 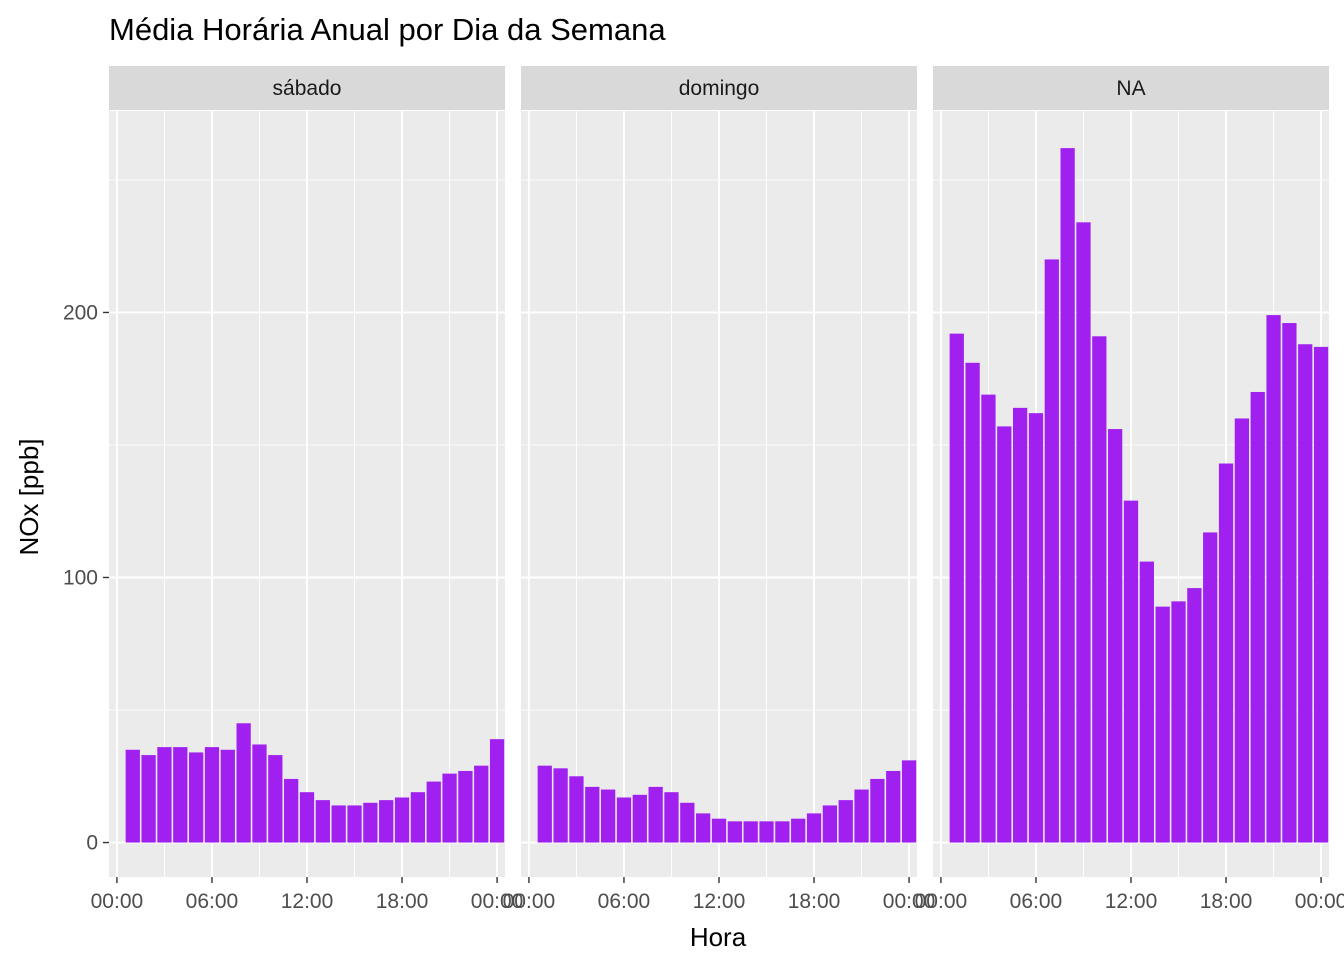 What do you see at coordinates (29, 496) in the screenshot?
I see `y-axis-title: NOx [ppb]` at bounding box center [29, 496].